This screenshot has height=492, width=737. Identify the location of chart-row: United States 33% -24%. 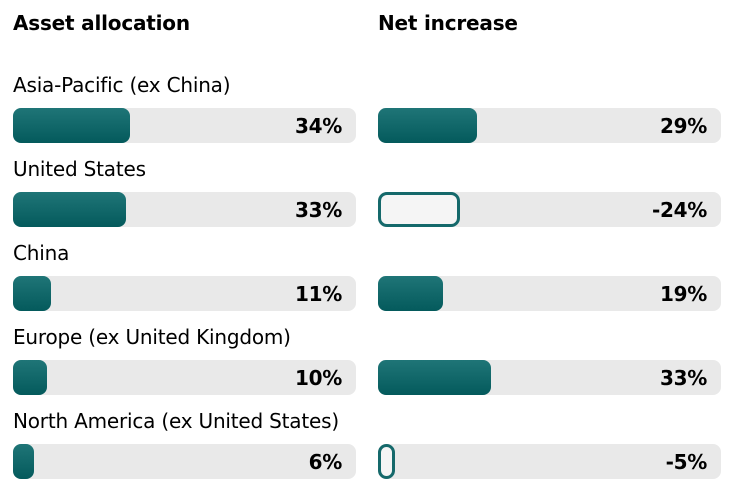
(375, 191).